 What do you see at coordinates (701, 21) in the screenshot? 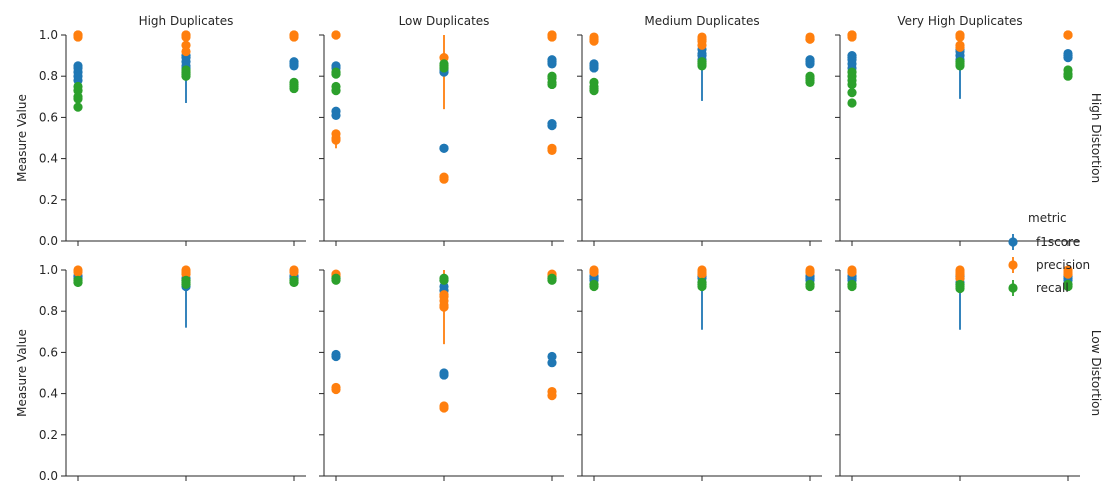
I see `column-title: Medium Duplicates` at bounding box center [701, 21].